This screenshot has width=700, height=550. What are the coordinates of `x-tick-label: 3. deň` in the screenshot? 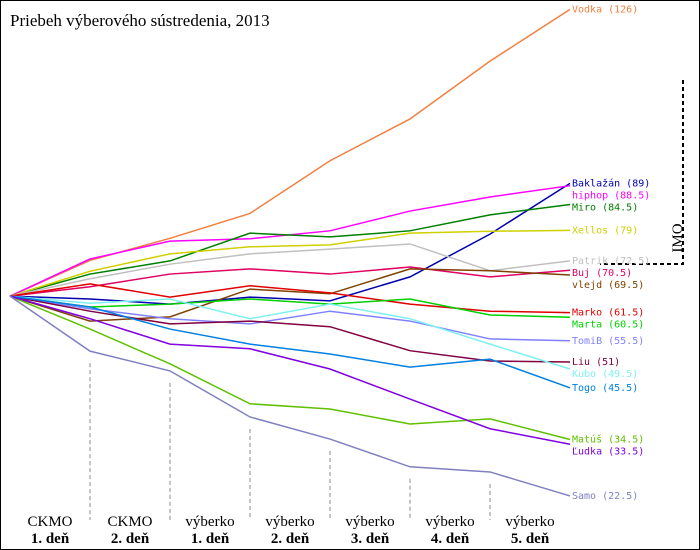 It's located at (370, 539).